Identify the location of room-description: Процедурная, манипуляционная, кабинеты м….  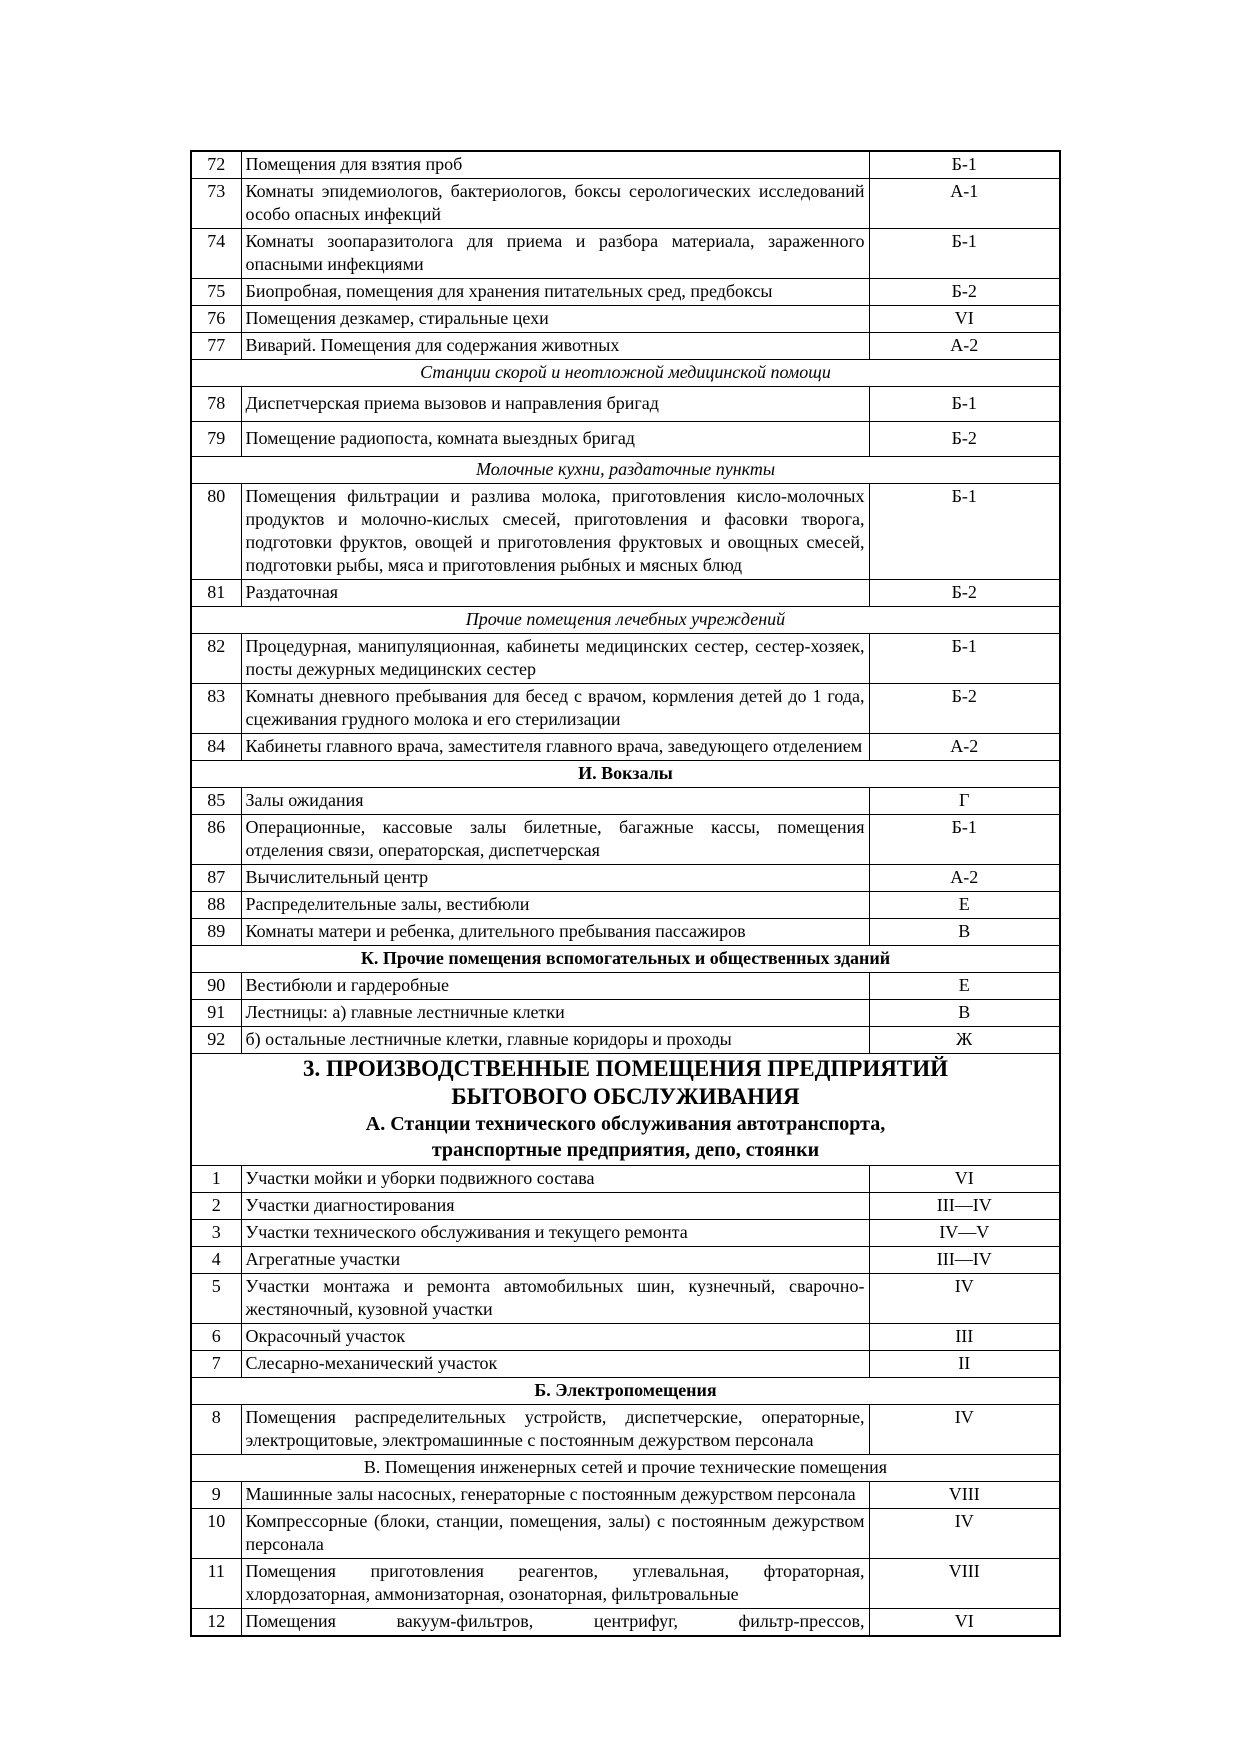
(555, 658).